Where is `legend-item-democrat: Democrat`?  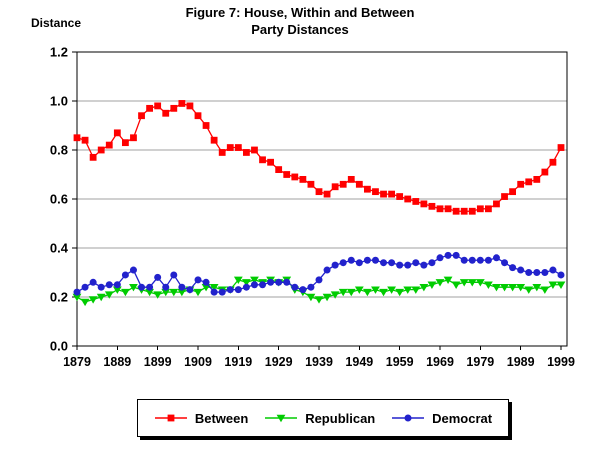
legend-item-democrat: Democrat is located at coordinates (441, 418).